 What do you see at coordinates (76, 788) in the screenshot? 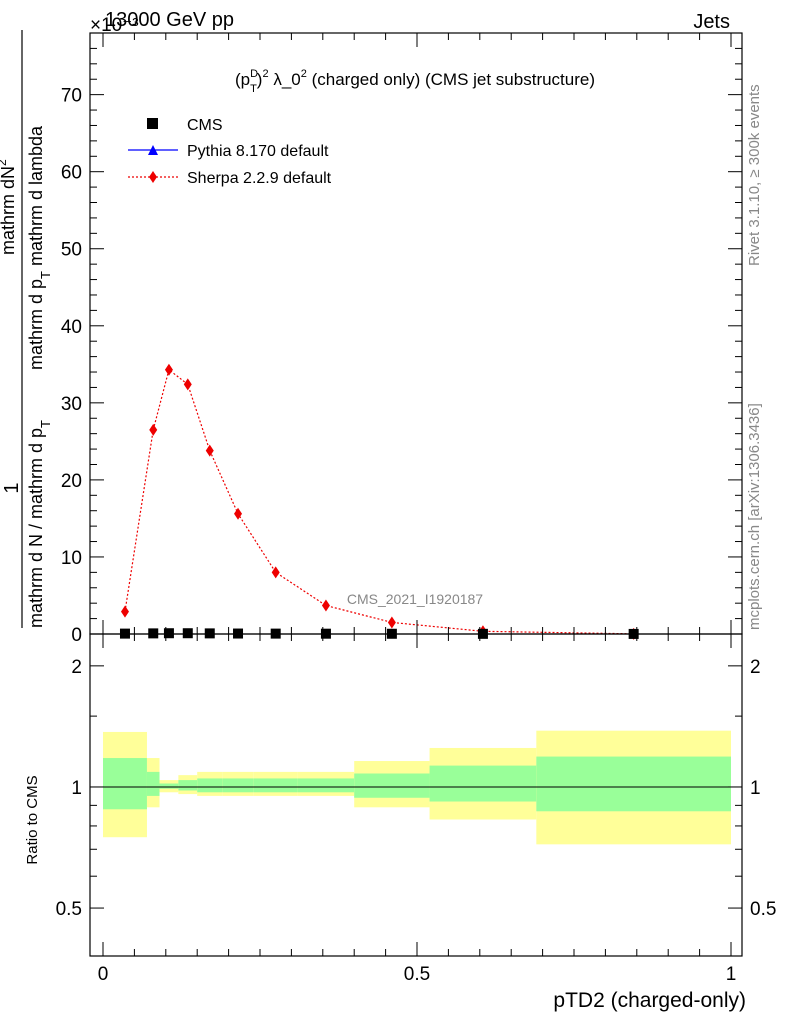
I see `ratio-ytick-label-left-1: 1` at bounding box center [76, 788].